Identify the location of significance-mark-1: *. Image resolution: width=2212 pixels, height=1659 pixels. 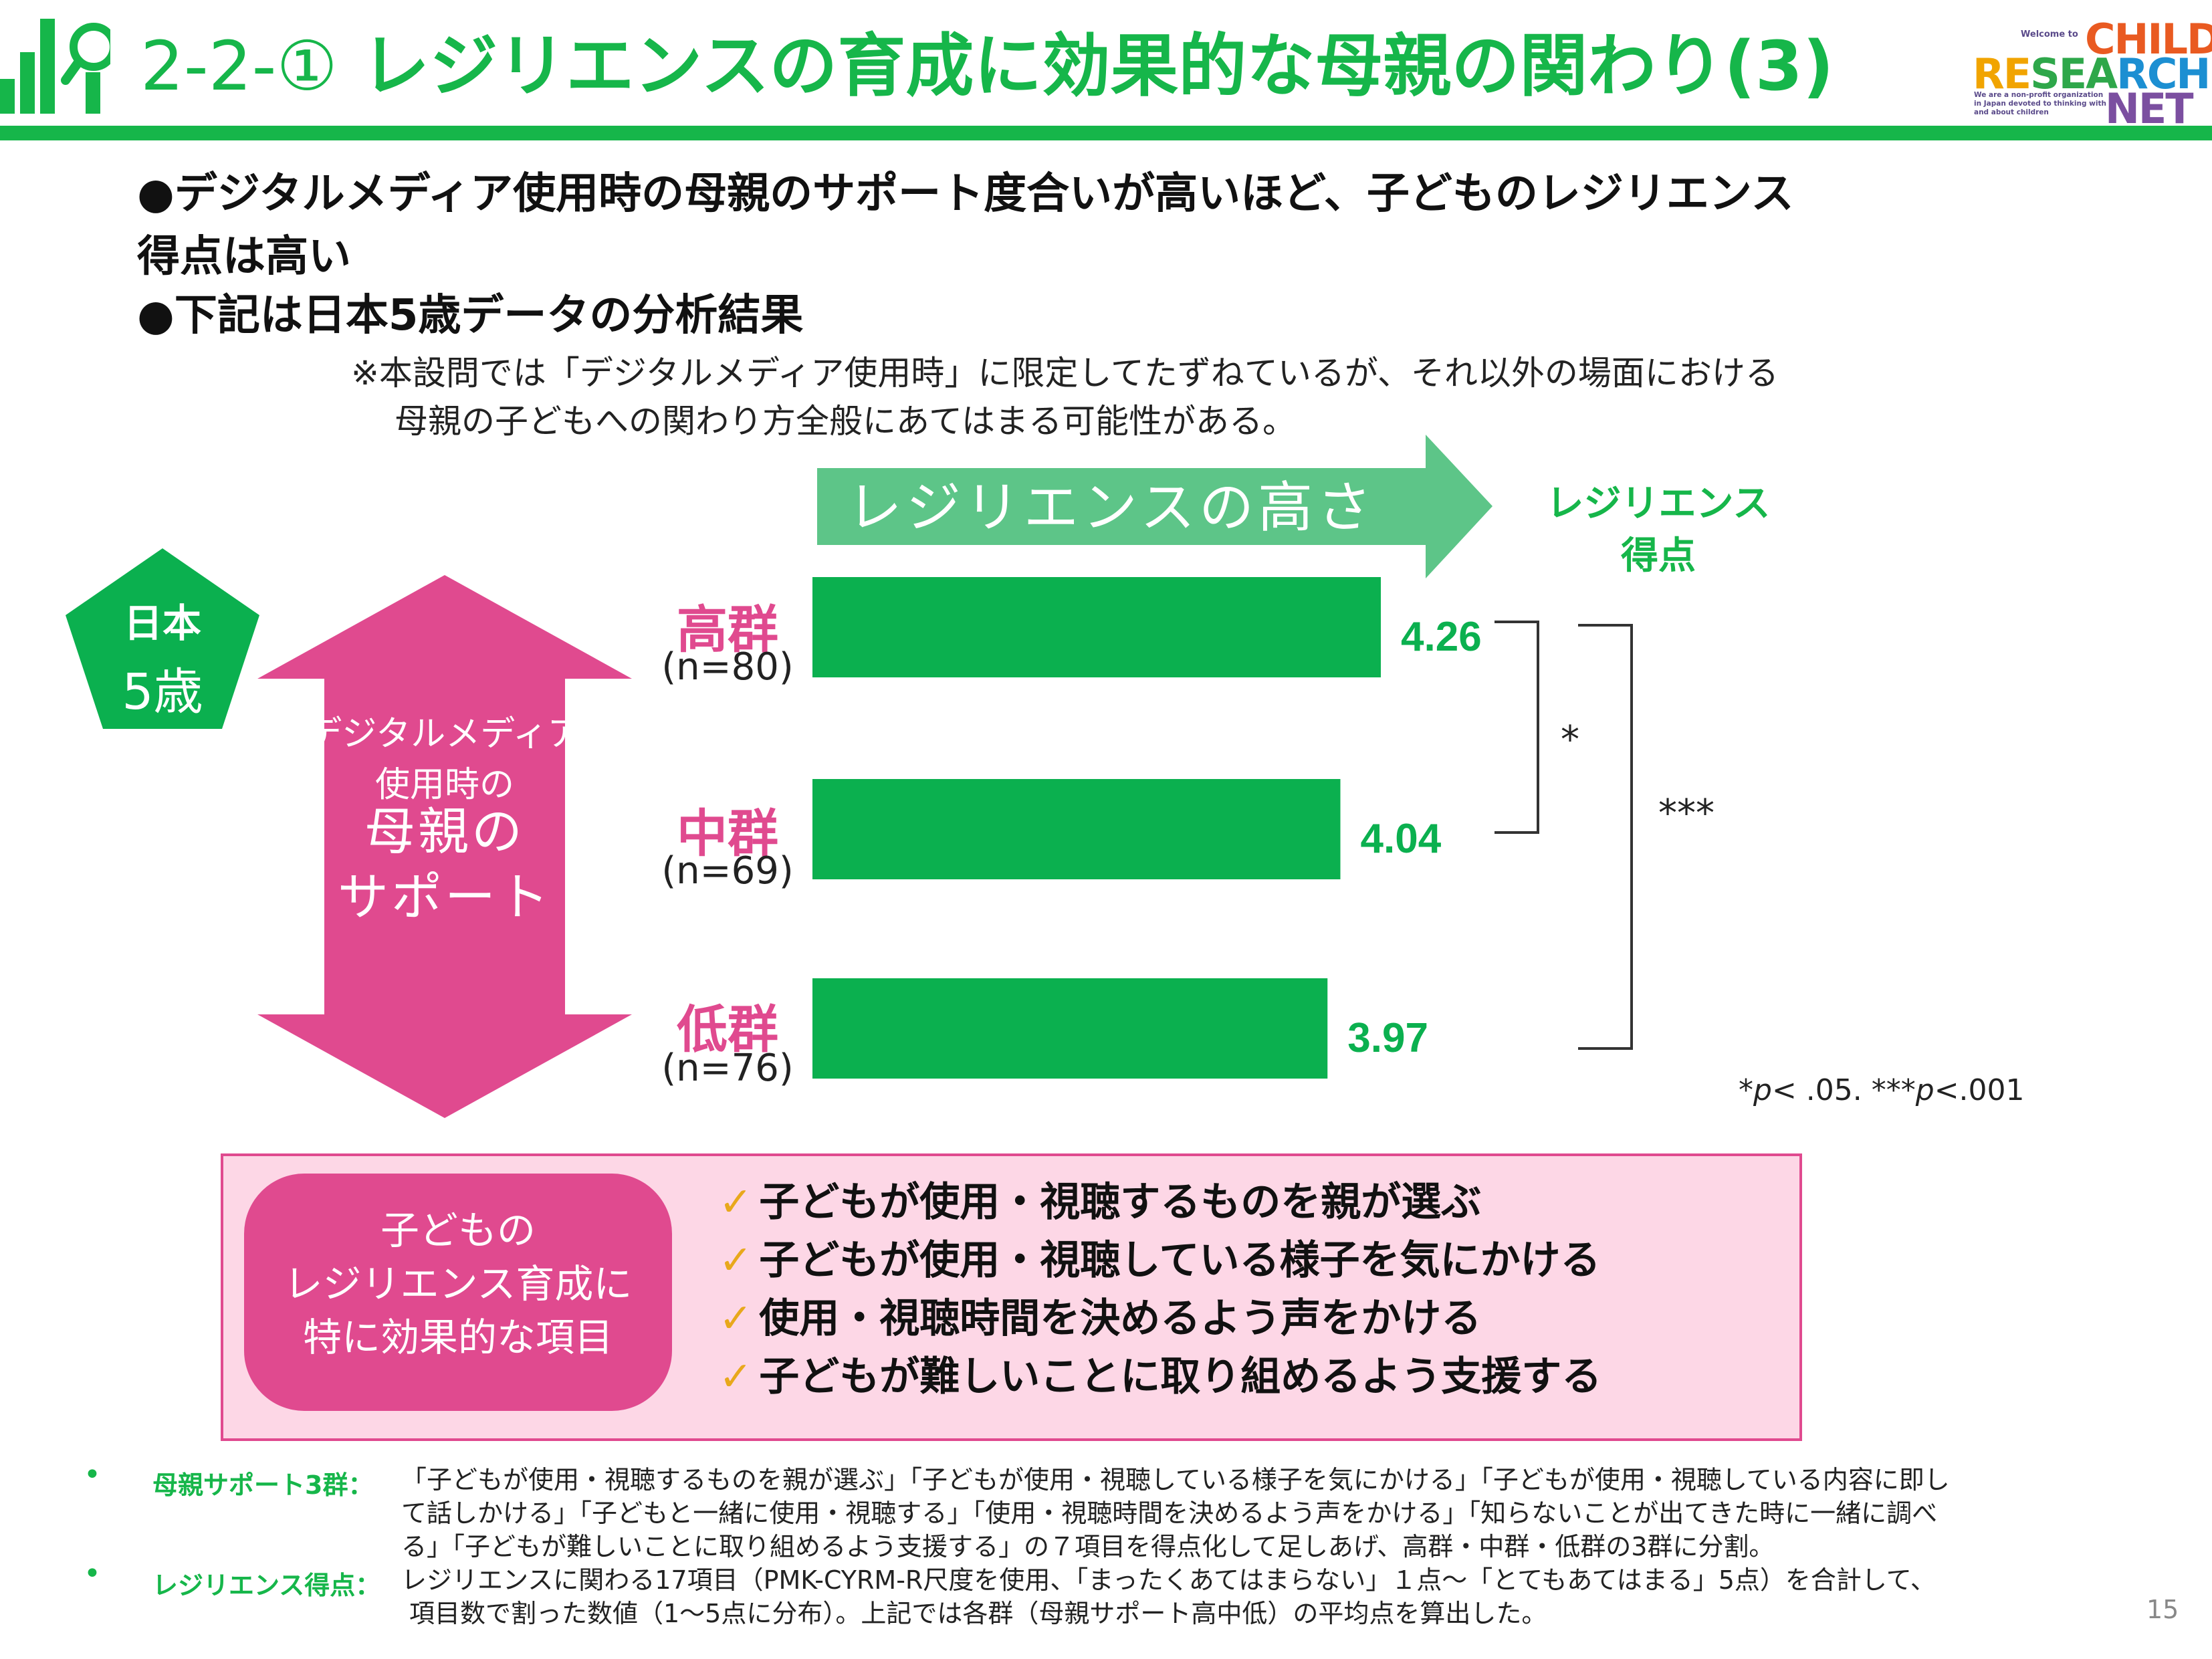
(1570, 740).